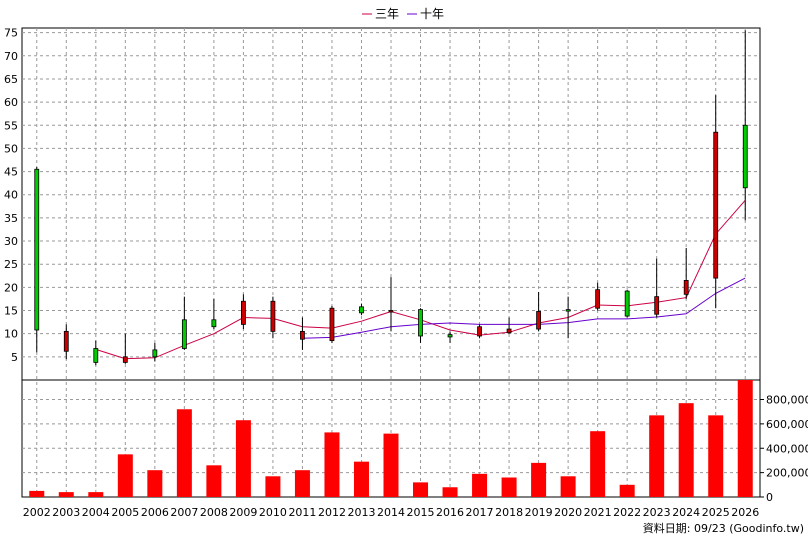 The height and width of the screenshot is (544, 808). I want to click on ma-line-10yr, so click(524, 308).